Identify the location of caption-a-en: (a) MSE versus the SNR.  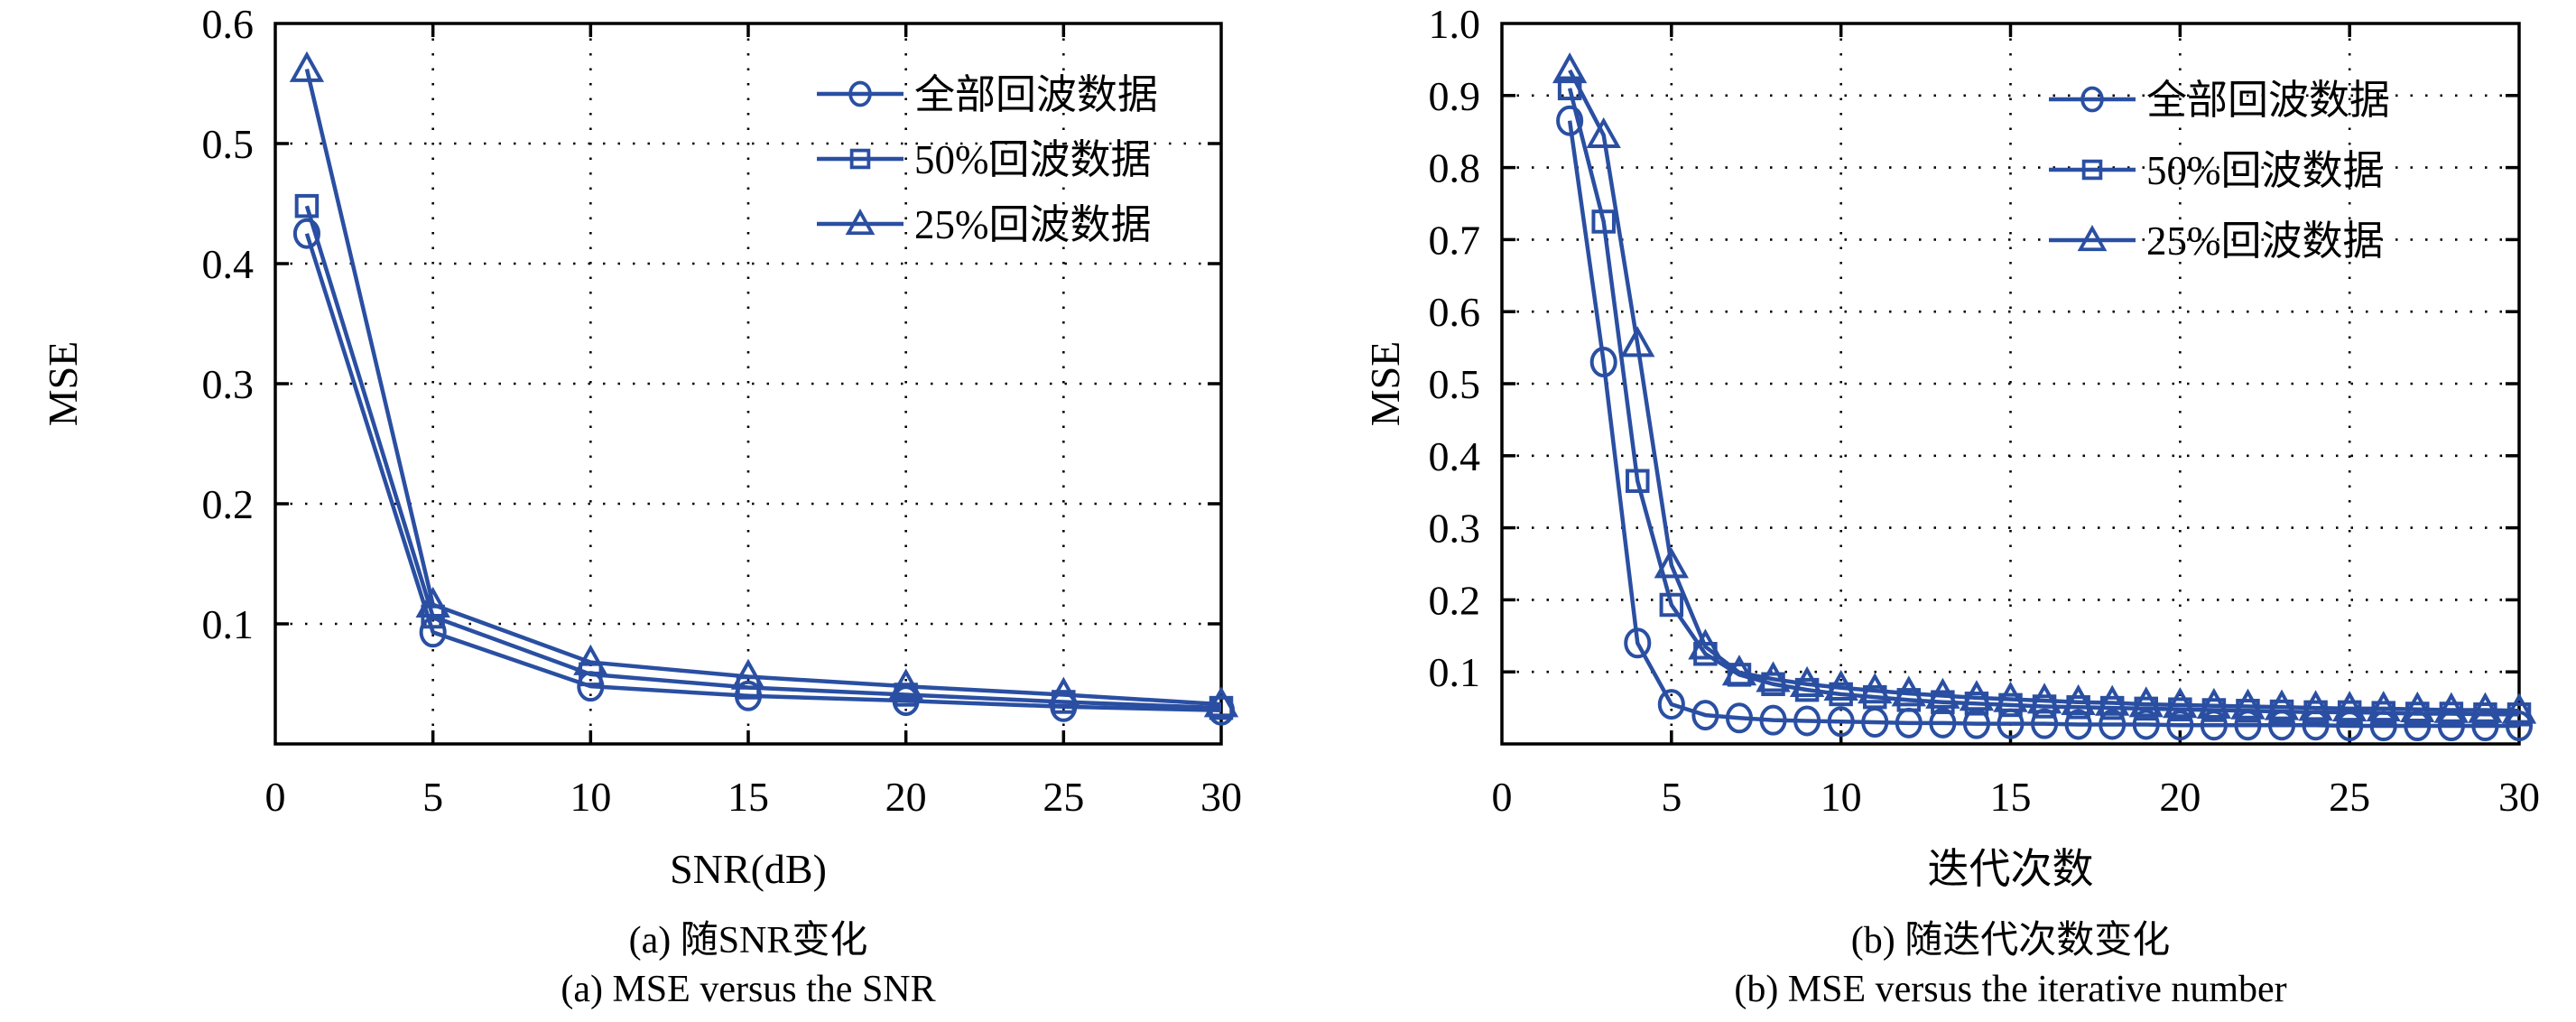
(749, 989).